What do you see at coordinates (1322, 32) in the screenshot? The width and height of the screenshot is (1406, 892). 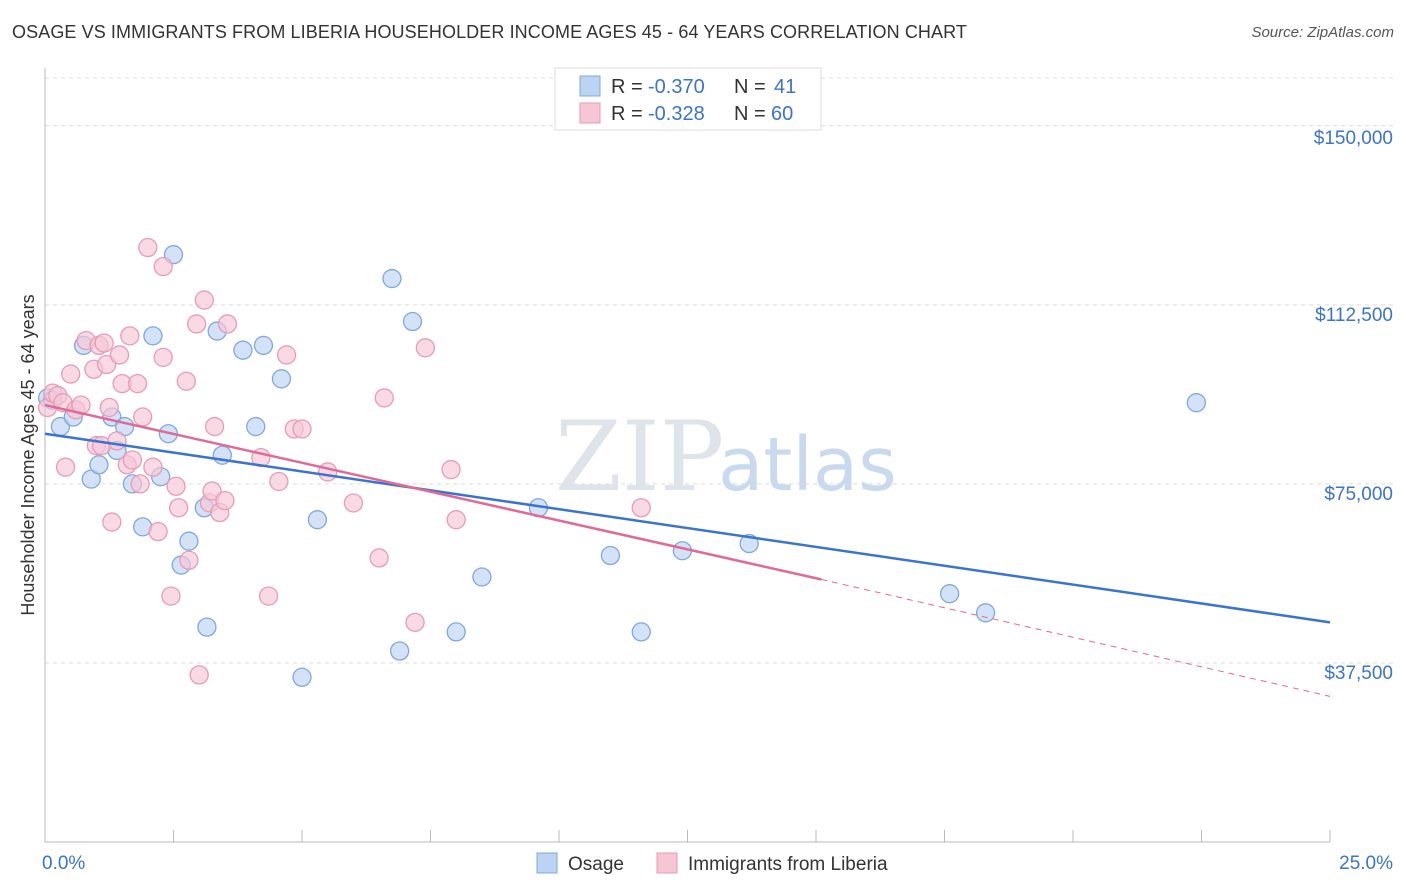 I see `source-label: Source: ZipAtlas.com` at bounding box center [1322, 32].